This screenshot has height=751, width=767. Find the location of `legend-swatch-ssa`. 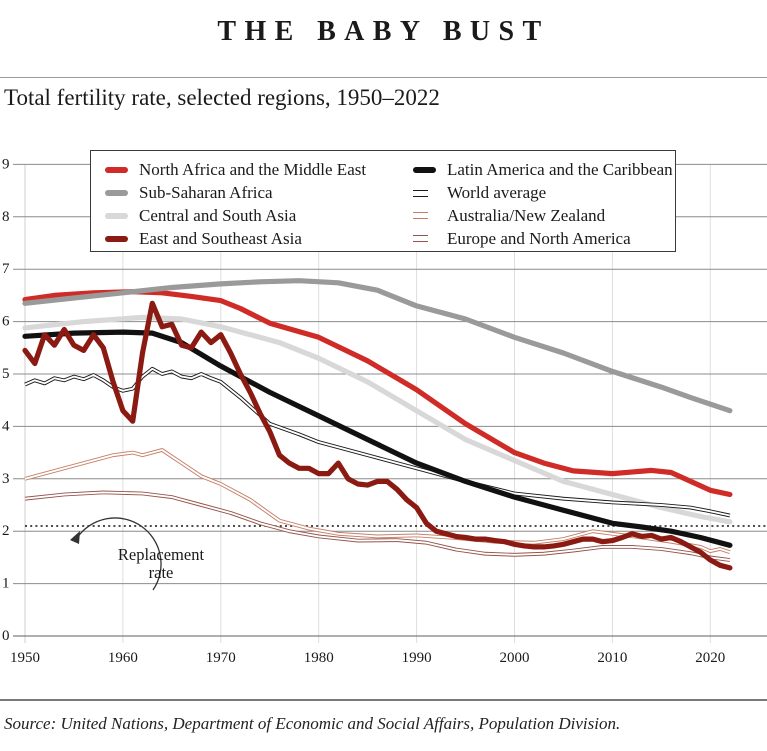

legend-swatch-ssa is located at coordinates (118, 193).